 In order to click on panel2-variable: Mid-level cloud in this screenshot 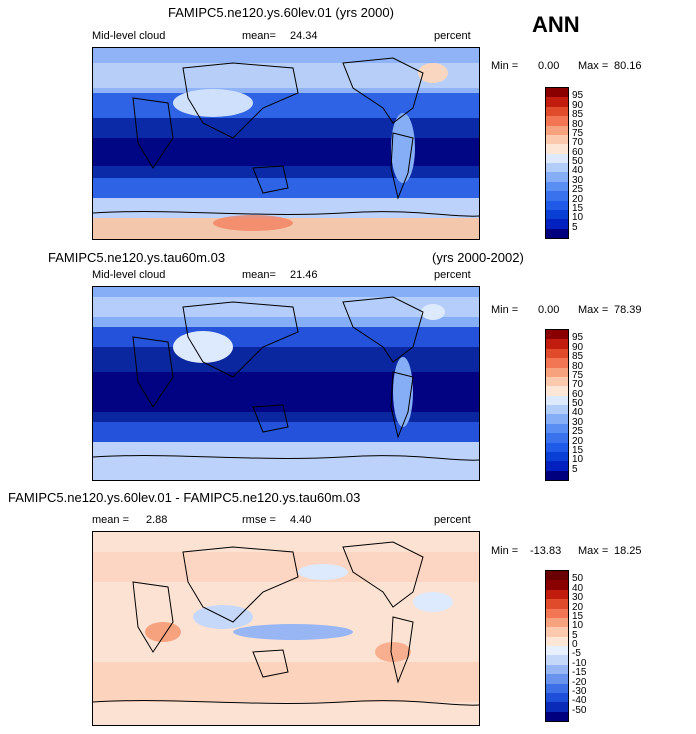, I will do `click(129, 275)`.